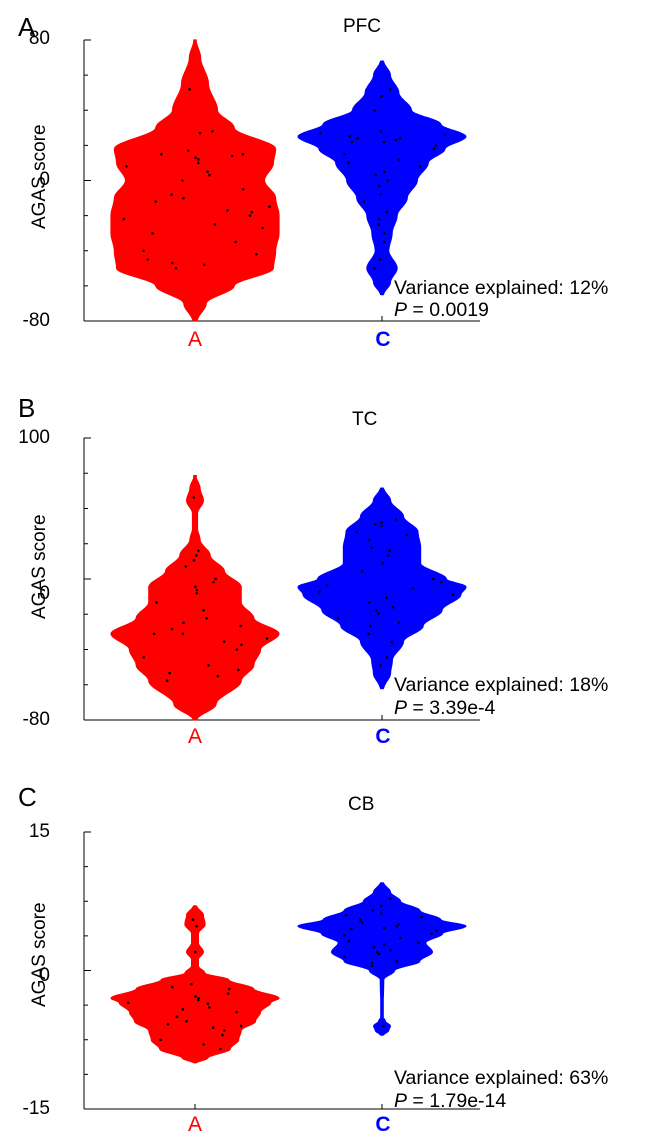 The width and height of the screenshot is (657, 1145). What do you see at coordinates (382, 588) in the screenshot?
I see `violin-c` at bounding box center [382, 588].